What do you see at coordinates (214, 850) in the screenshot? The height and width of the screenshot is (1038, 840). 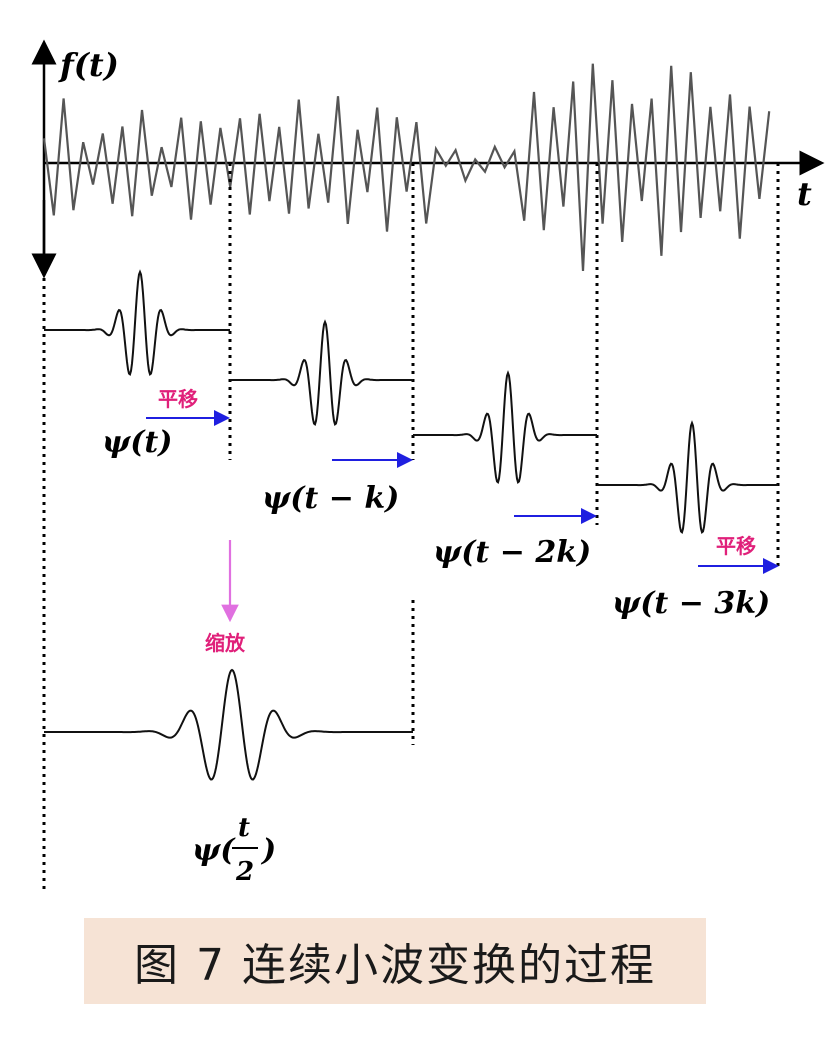 I see `svg-text: ψ(` at bounding box center [214, 850].